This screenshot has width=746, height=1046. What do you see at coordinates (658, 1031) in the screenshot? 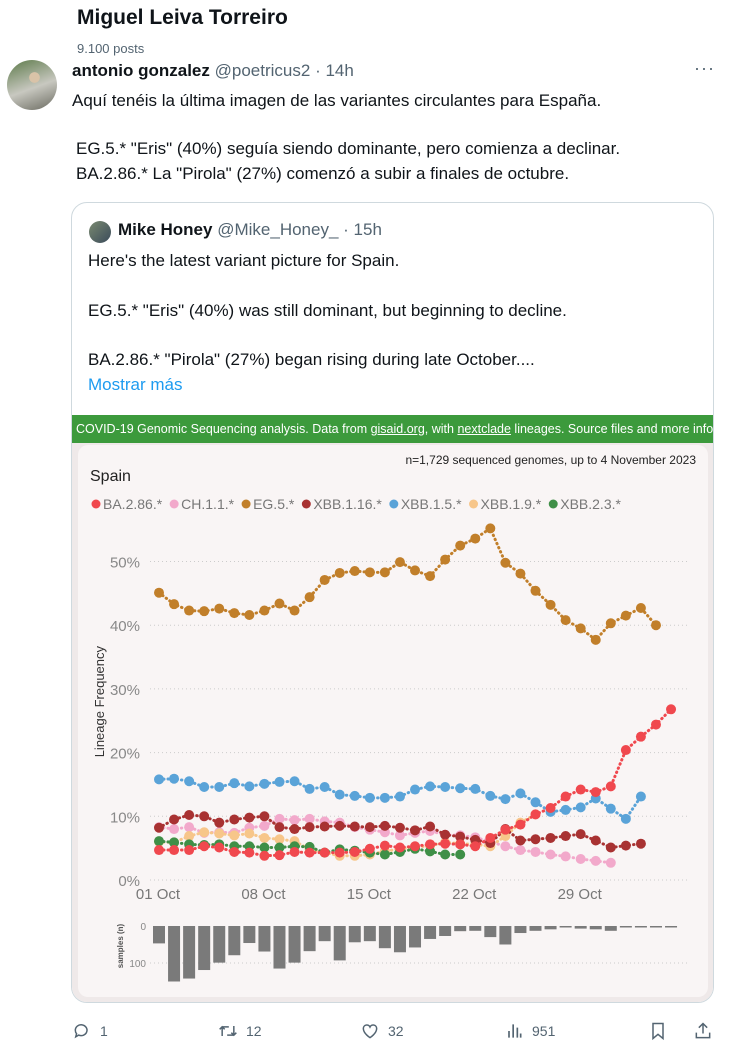
I see `bookmark-button` at bounding box center [658, 1031].